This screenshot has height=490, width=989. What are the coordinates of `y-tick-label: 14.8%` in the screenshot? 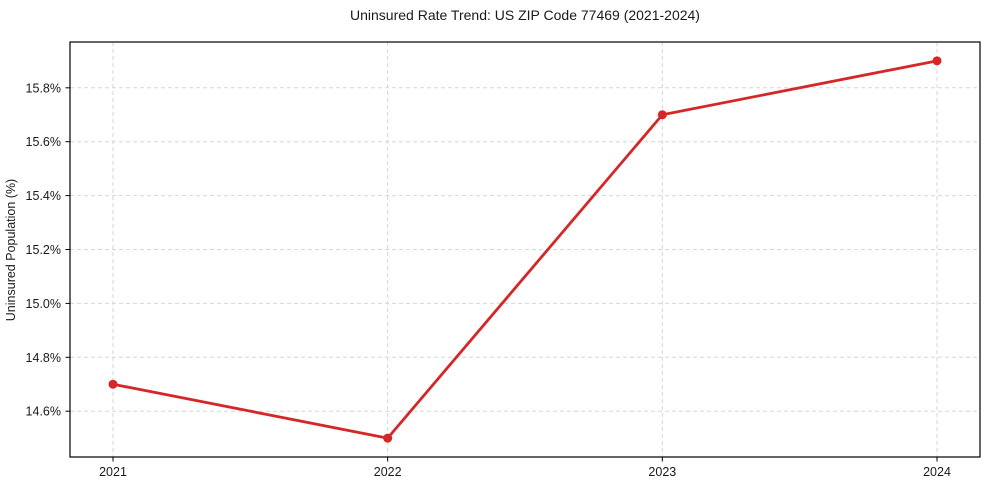 It's located at (43, 358).